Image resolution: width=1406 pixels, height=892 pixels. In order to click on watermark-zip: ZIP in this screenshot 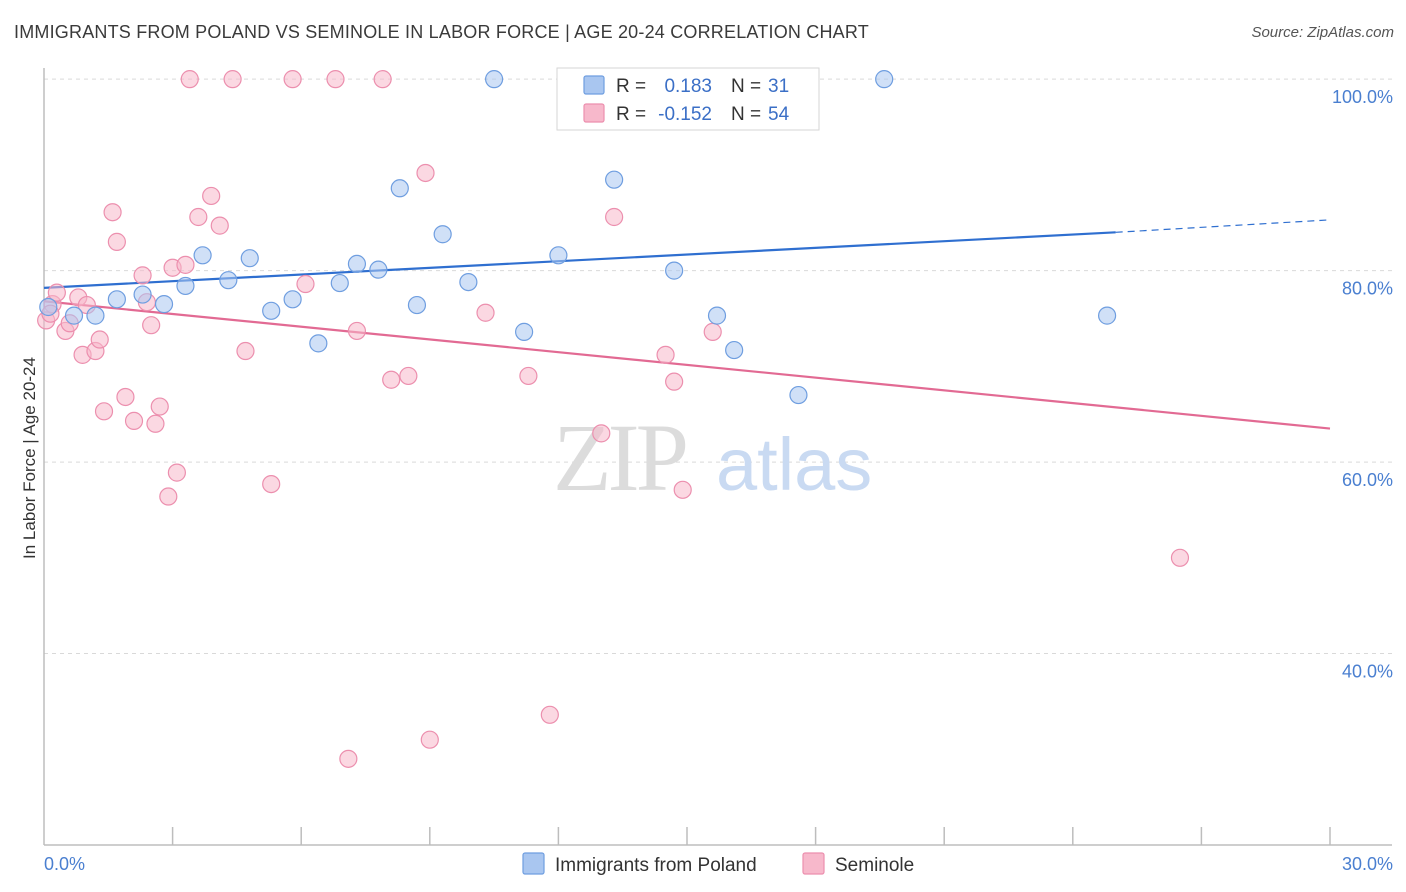, I will do `click(619, 457)`.